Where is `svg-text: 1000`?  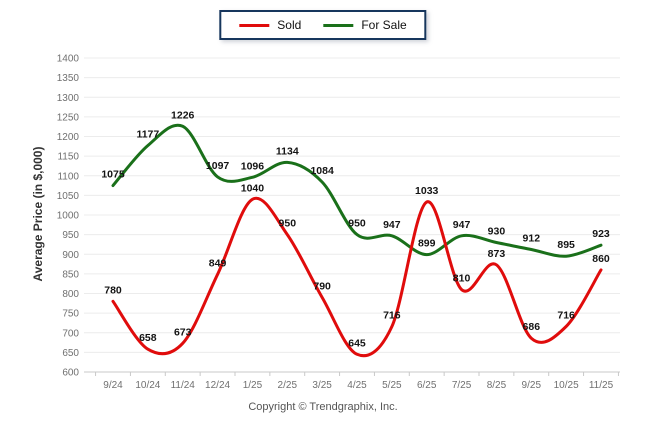
svg-text: 1000 is located at coordinates (68, 216).